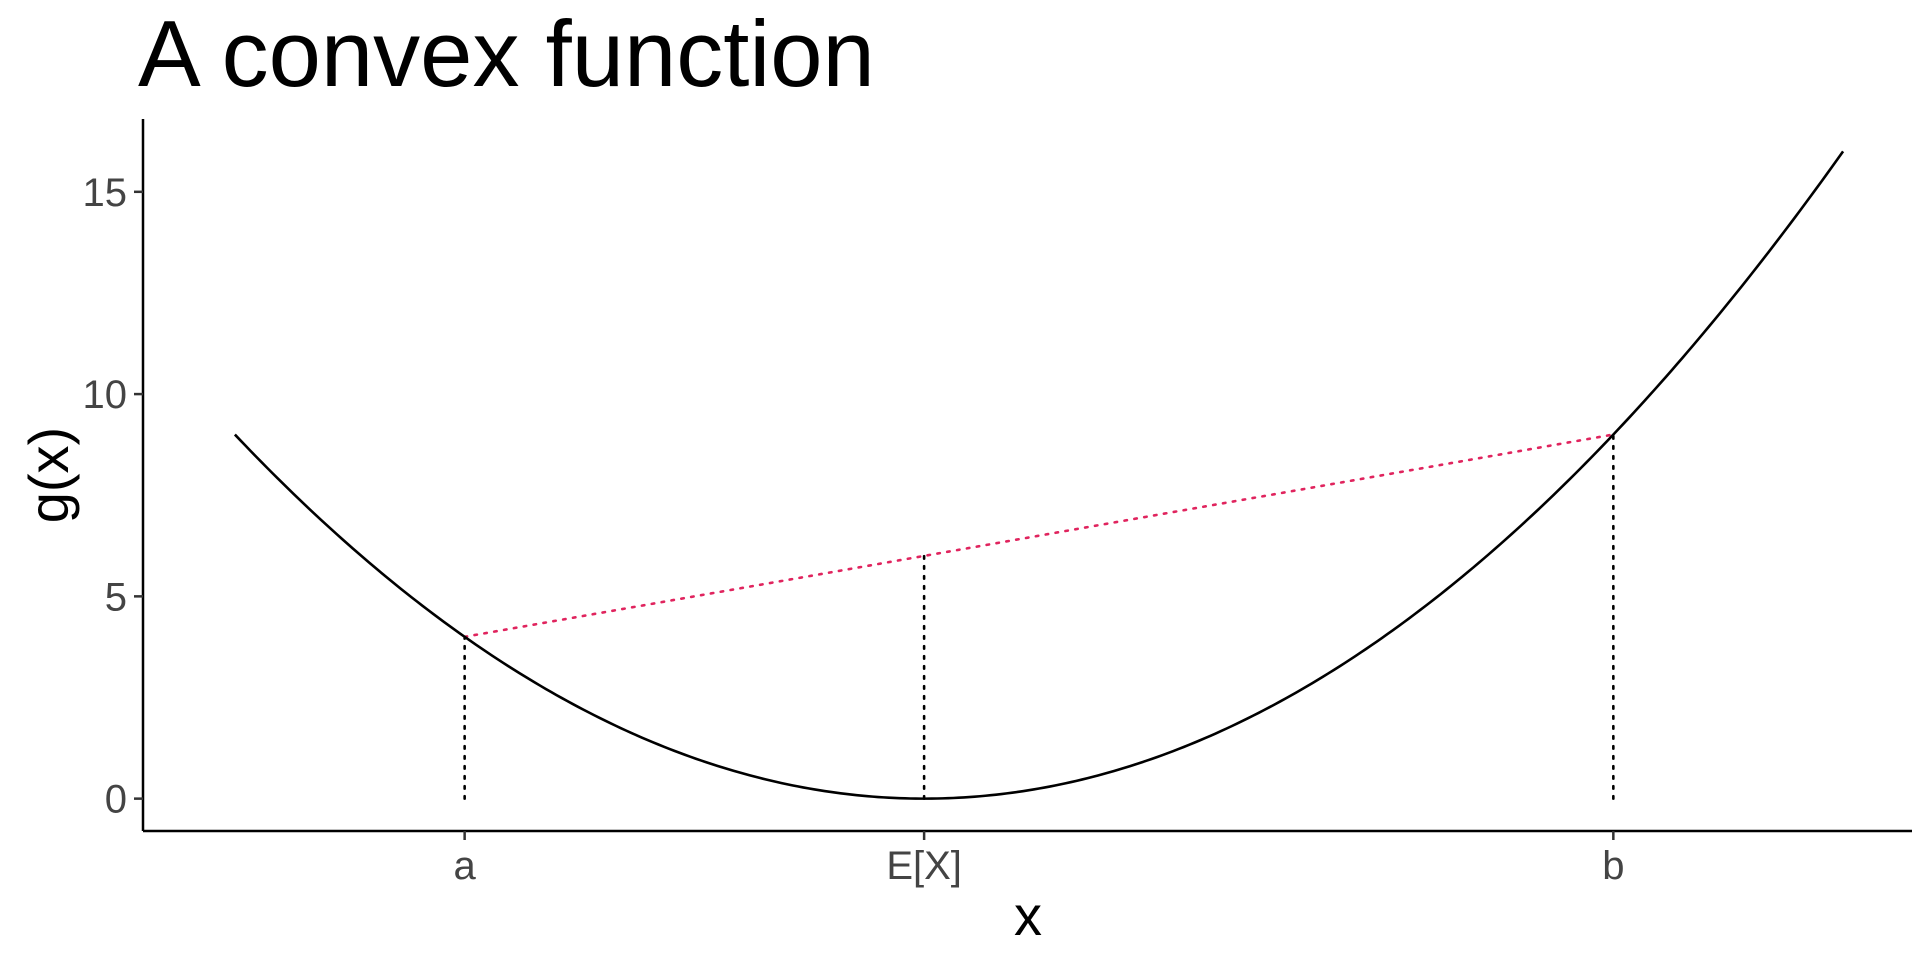 This screenshot has height=960, width=1920. Describe the element at coordinates (1039, 536) in the screenshot. I see `chord-line` at that location.